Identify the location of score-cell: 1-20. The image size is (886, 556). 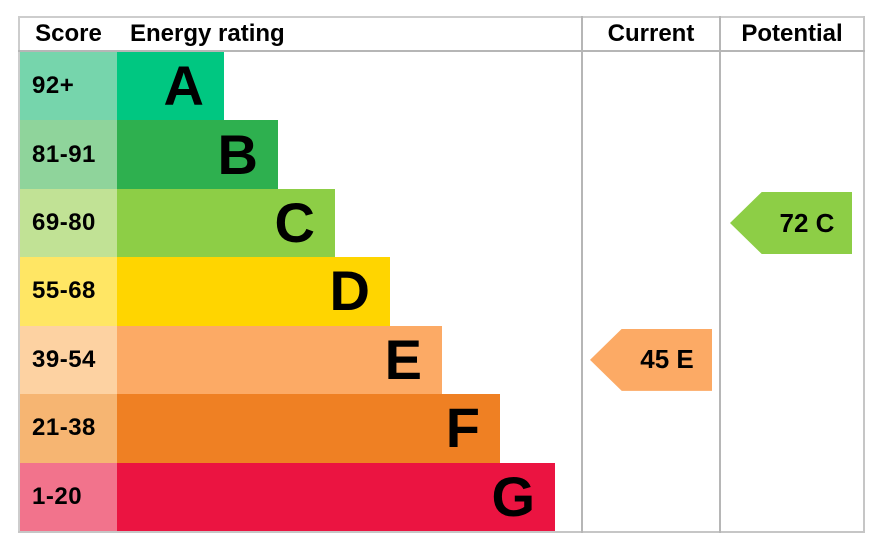
(68, 496).